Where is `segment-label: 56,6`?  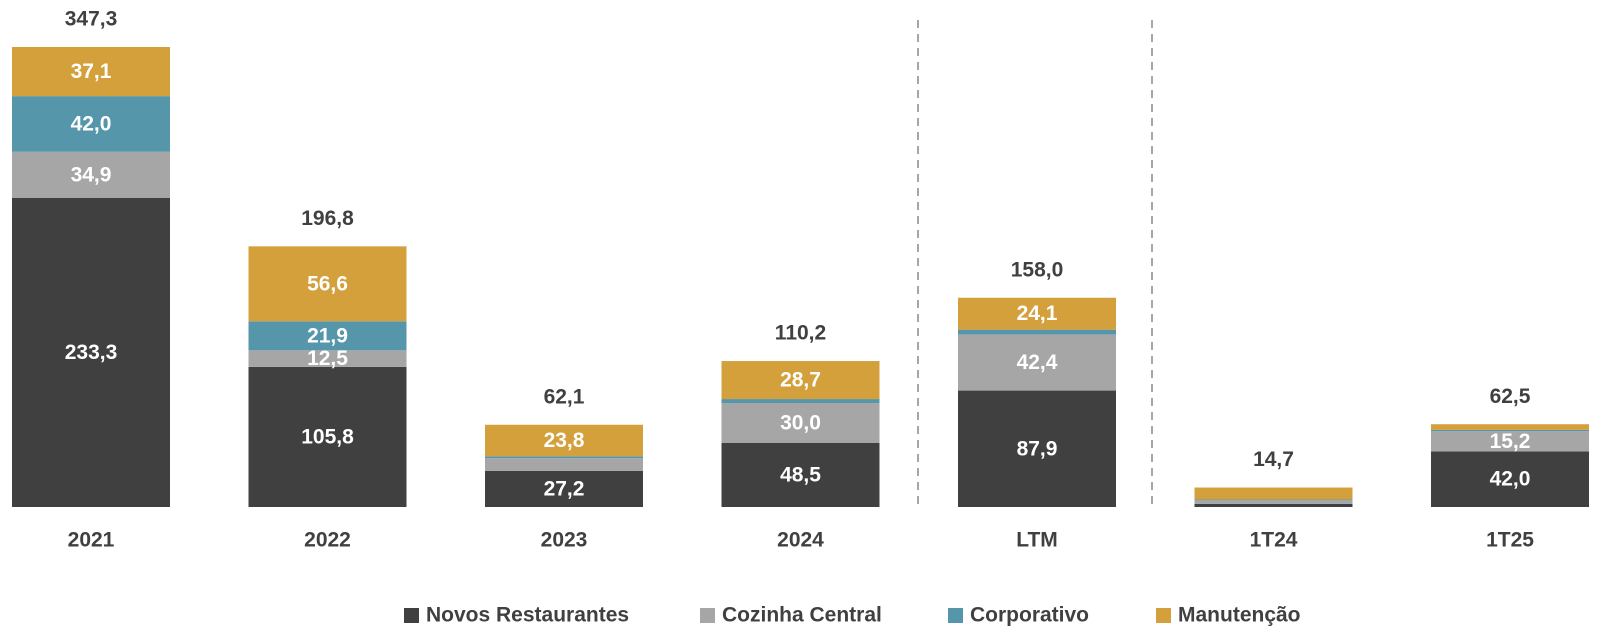
segment-label: 56,6 is located at coordinates (327, 283).